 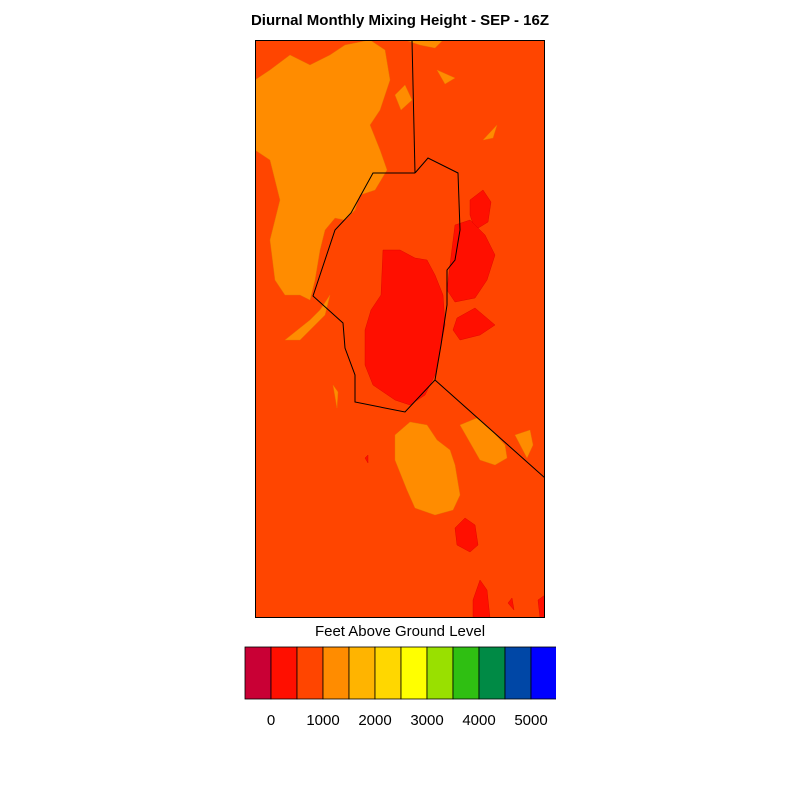 I want to click on boundary-diagonal-line, so click(x=489, y=429).